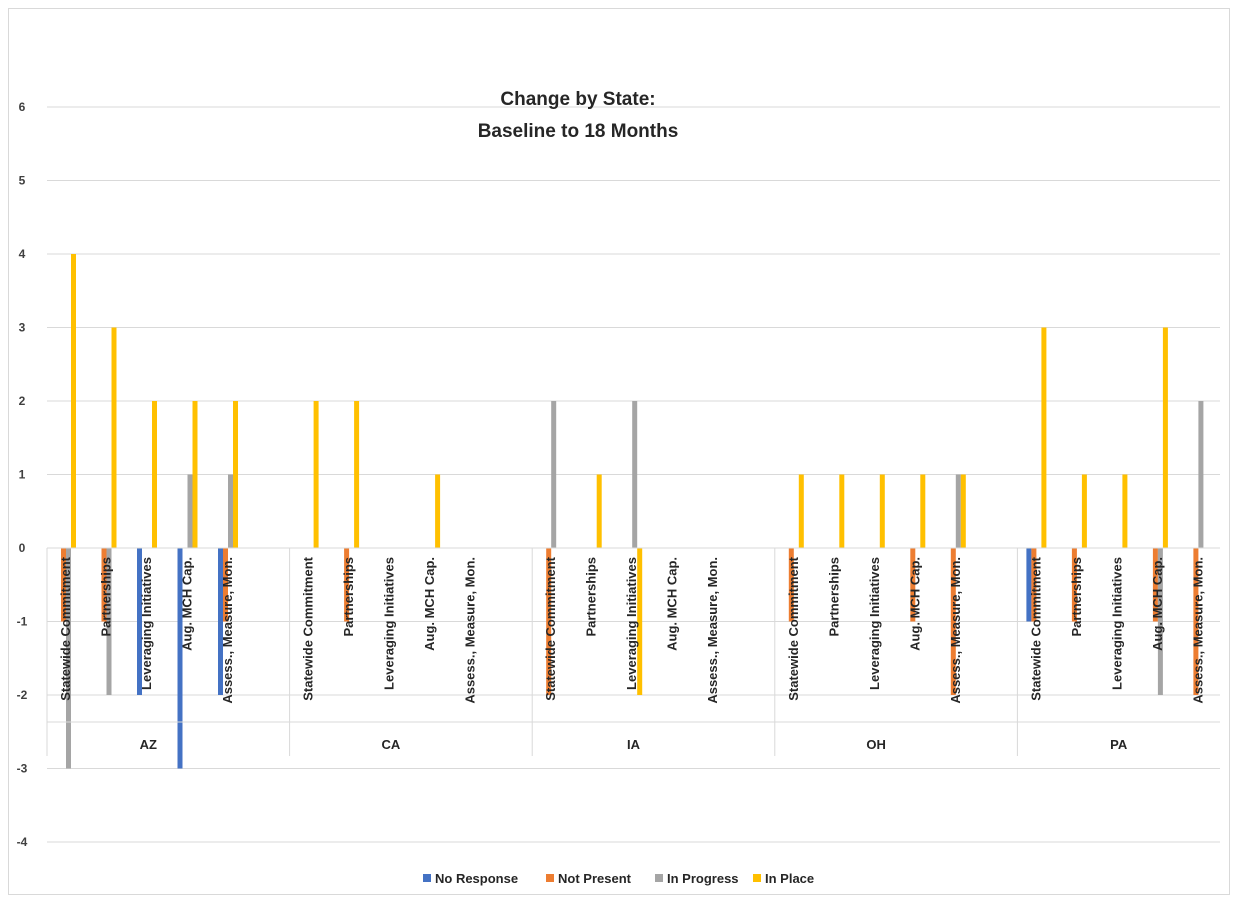  What do you see at coordinates (634, 744) in the screenshot?
I see `state-label-ia: IA` at bounding box center [634, 744].